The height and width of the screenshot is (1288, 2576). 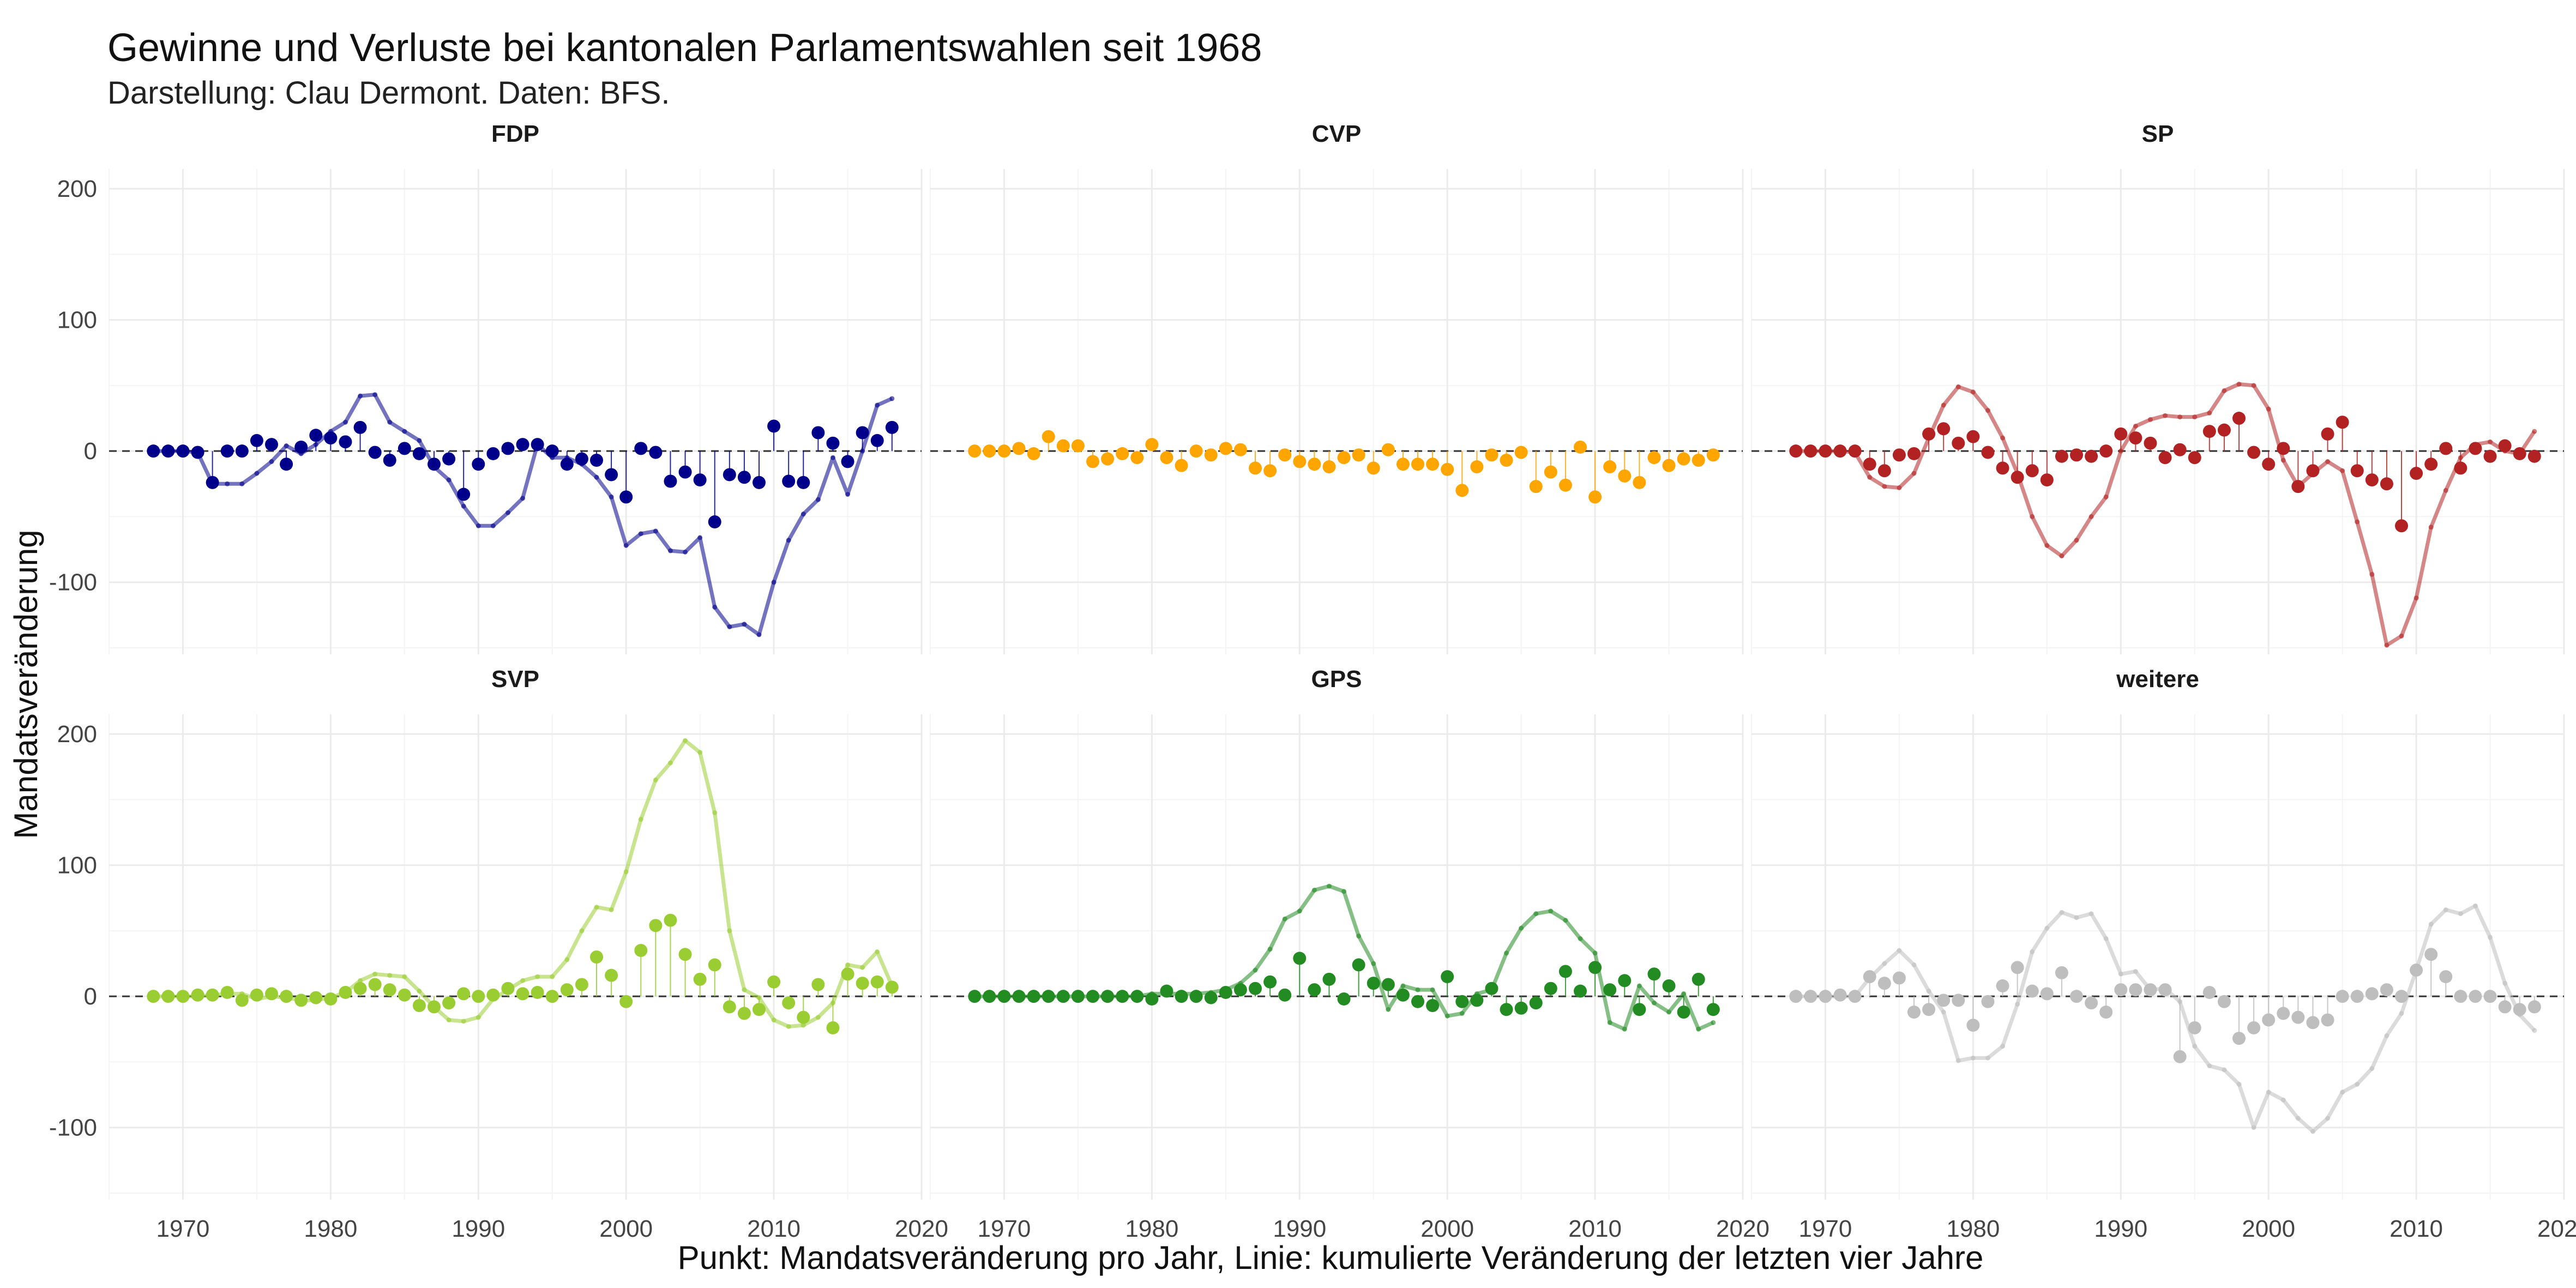 I want to click on facet-label: FDP, so click(x=515, y=134).